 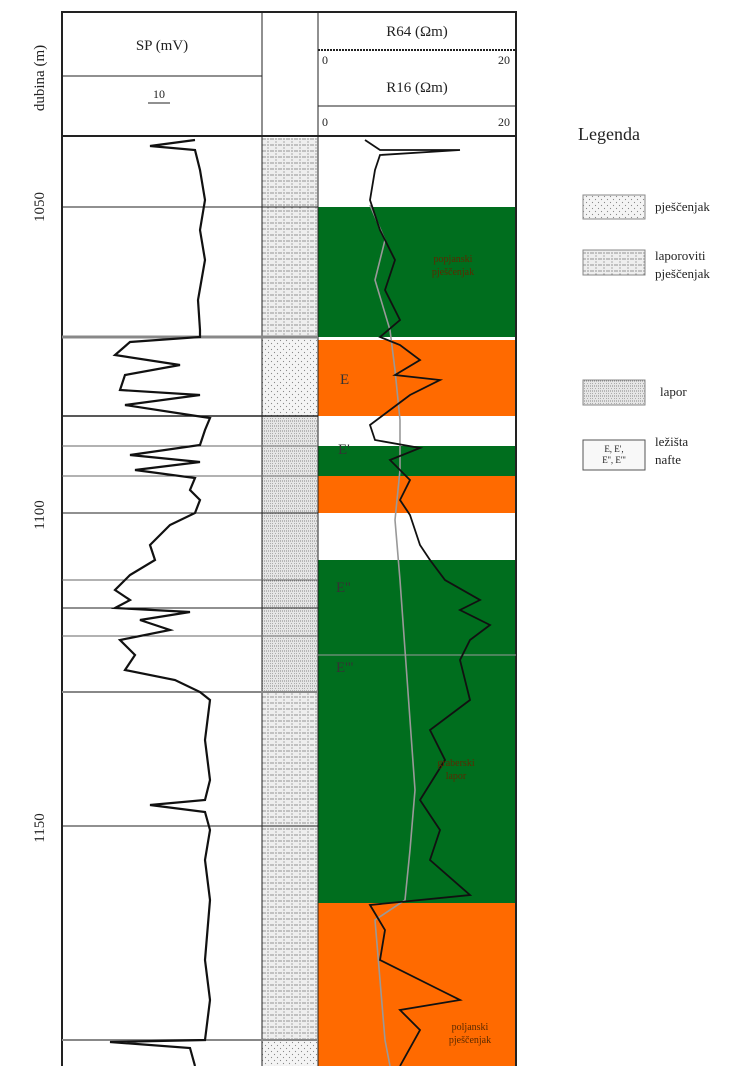 What do you see at coordinates (671, 450) in the screenshot?
I see `legend-label: ležišta nafte` at bounding box center [671, 450].